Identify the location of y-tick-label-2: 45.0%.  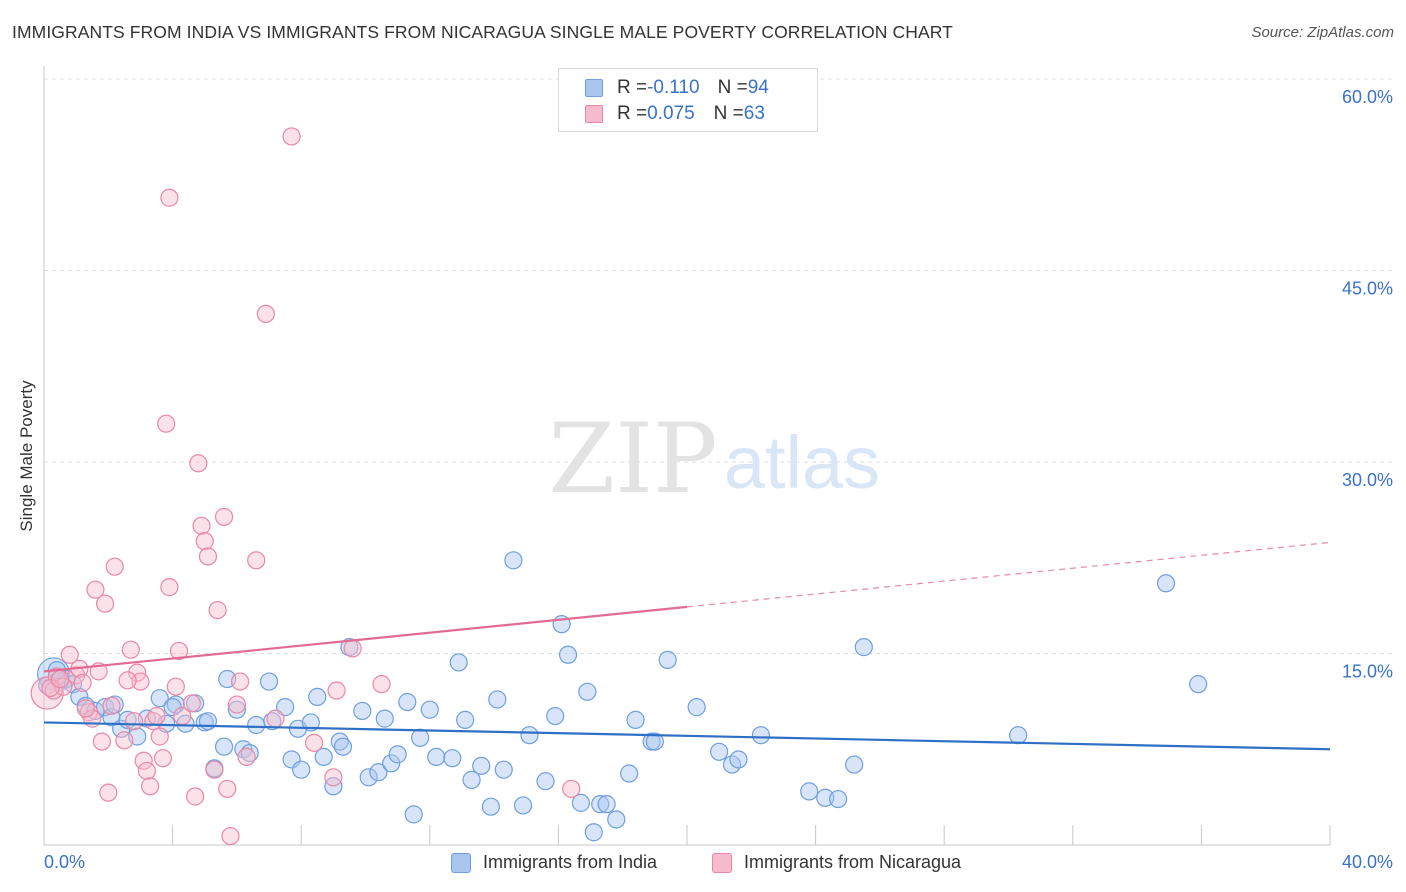
(1367, 289).